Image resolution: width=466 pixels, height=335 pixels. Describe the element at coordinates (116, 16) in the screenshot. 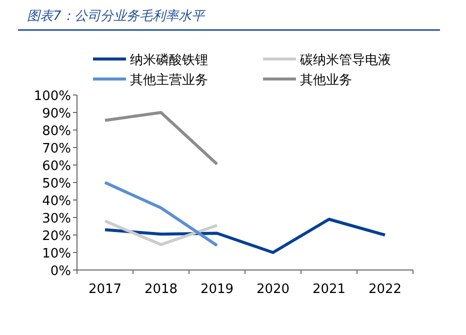

I see `chart-title: 图表7：公司分业务毛利率水平` at that location.